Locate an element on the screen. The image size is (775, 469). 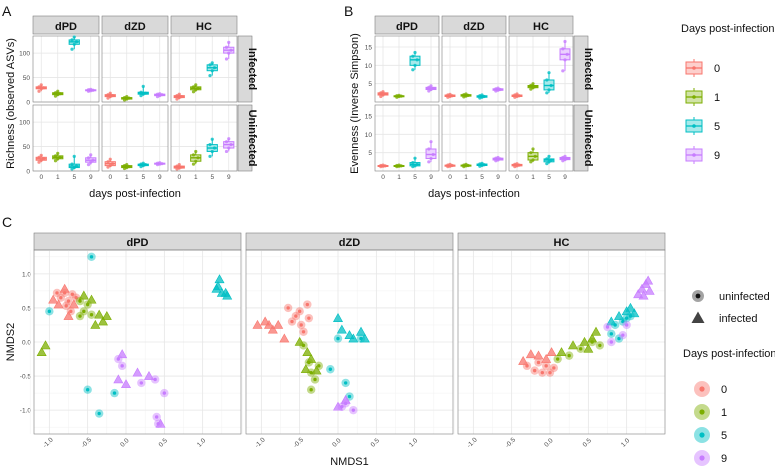
panel-label: A is located at coordinates (7, 11).